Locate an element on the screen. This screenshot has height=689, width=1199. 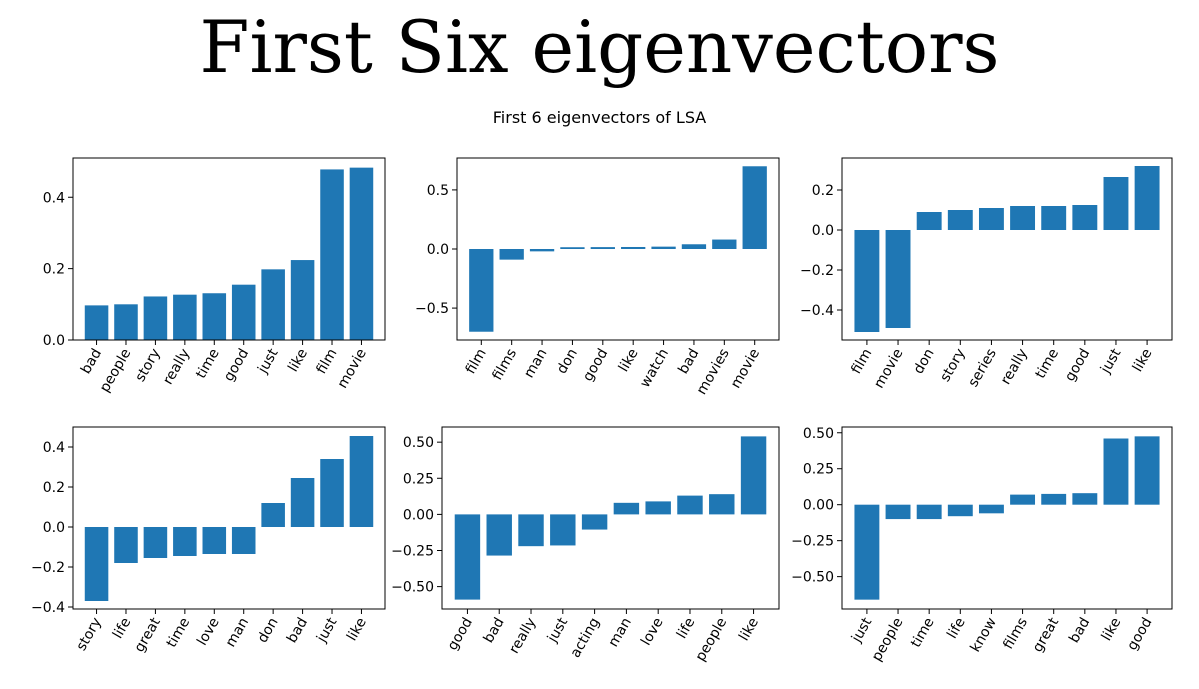
x-tick-label: love is located at coordinates (208, 631).